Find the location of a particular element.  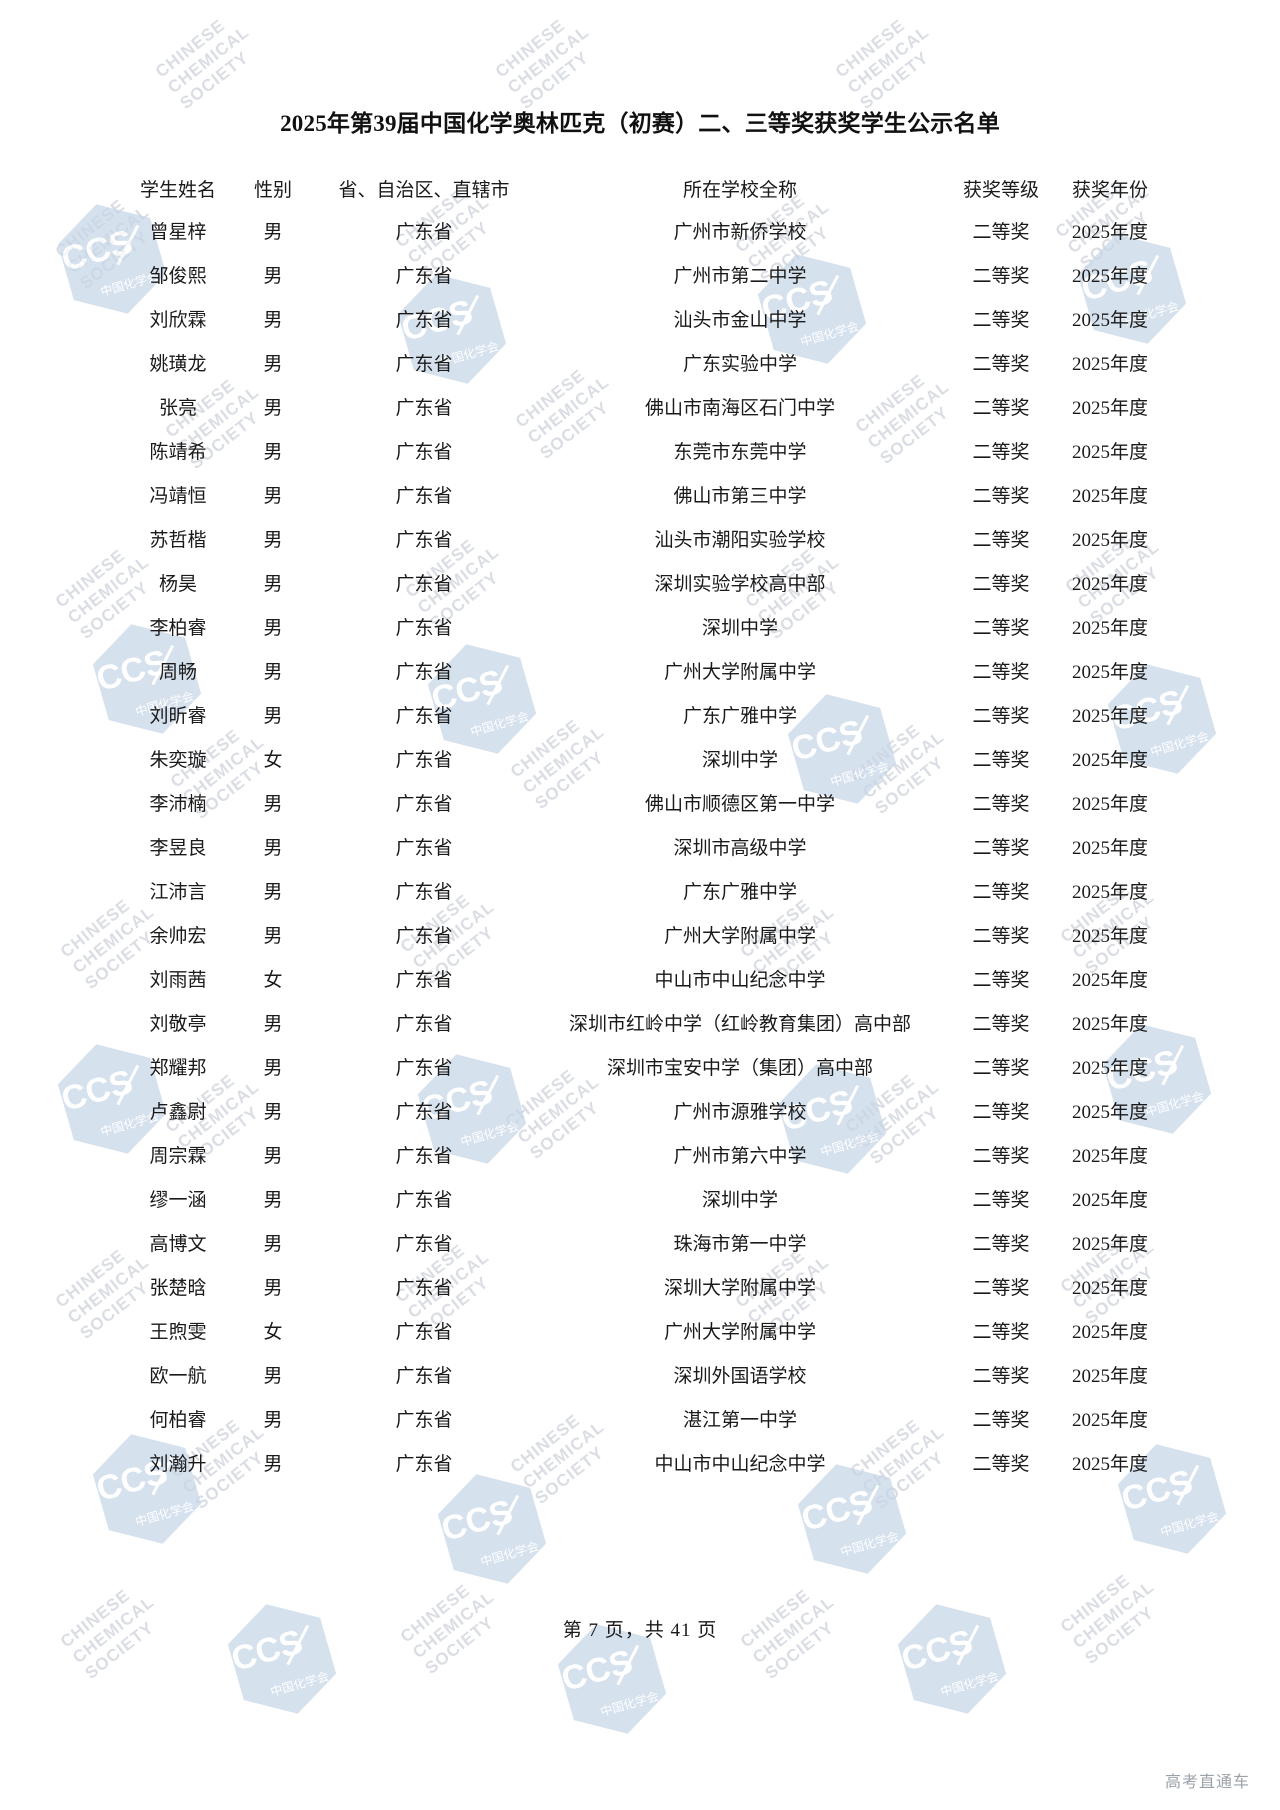

cell-student-name: 张楚晗 is located at coordinates (178, 1288).